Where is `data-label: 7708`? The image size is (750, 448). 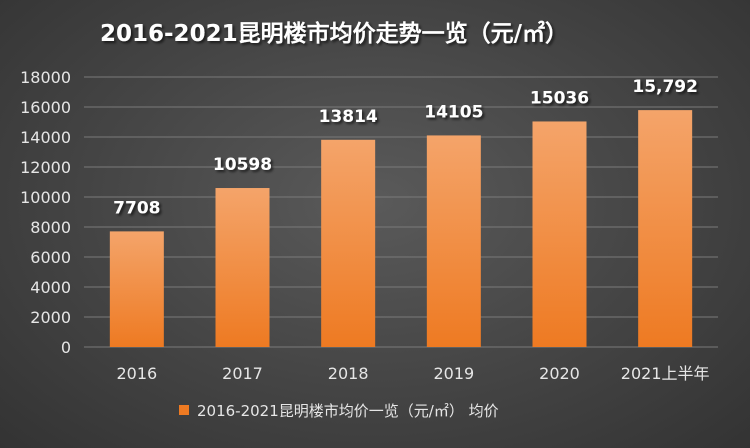
data-label: 7708 is located at coordinates (136, 208).